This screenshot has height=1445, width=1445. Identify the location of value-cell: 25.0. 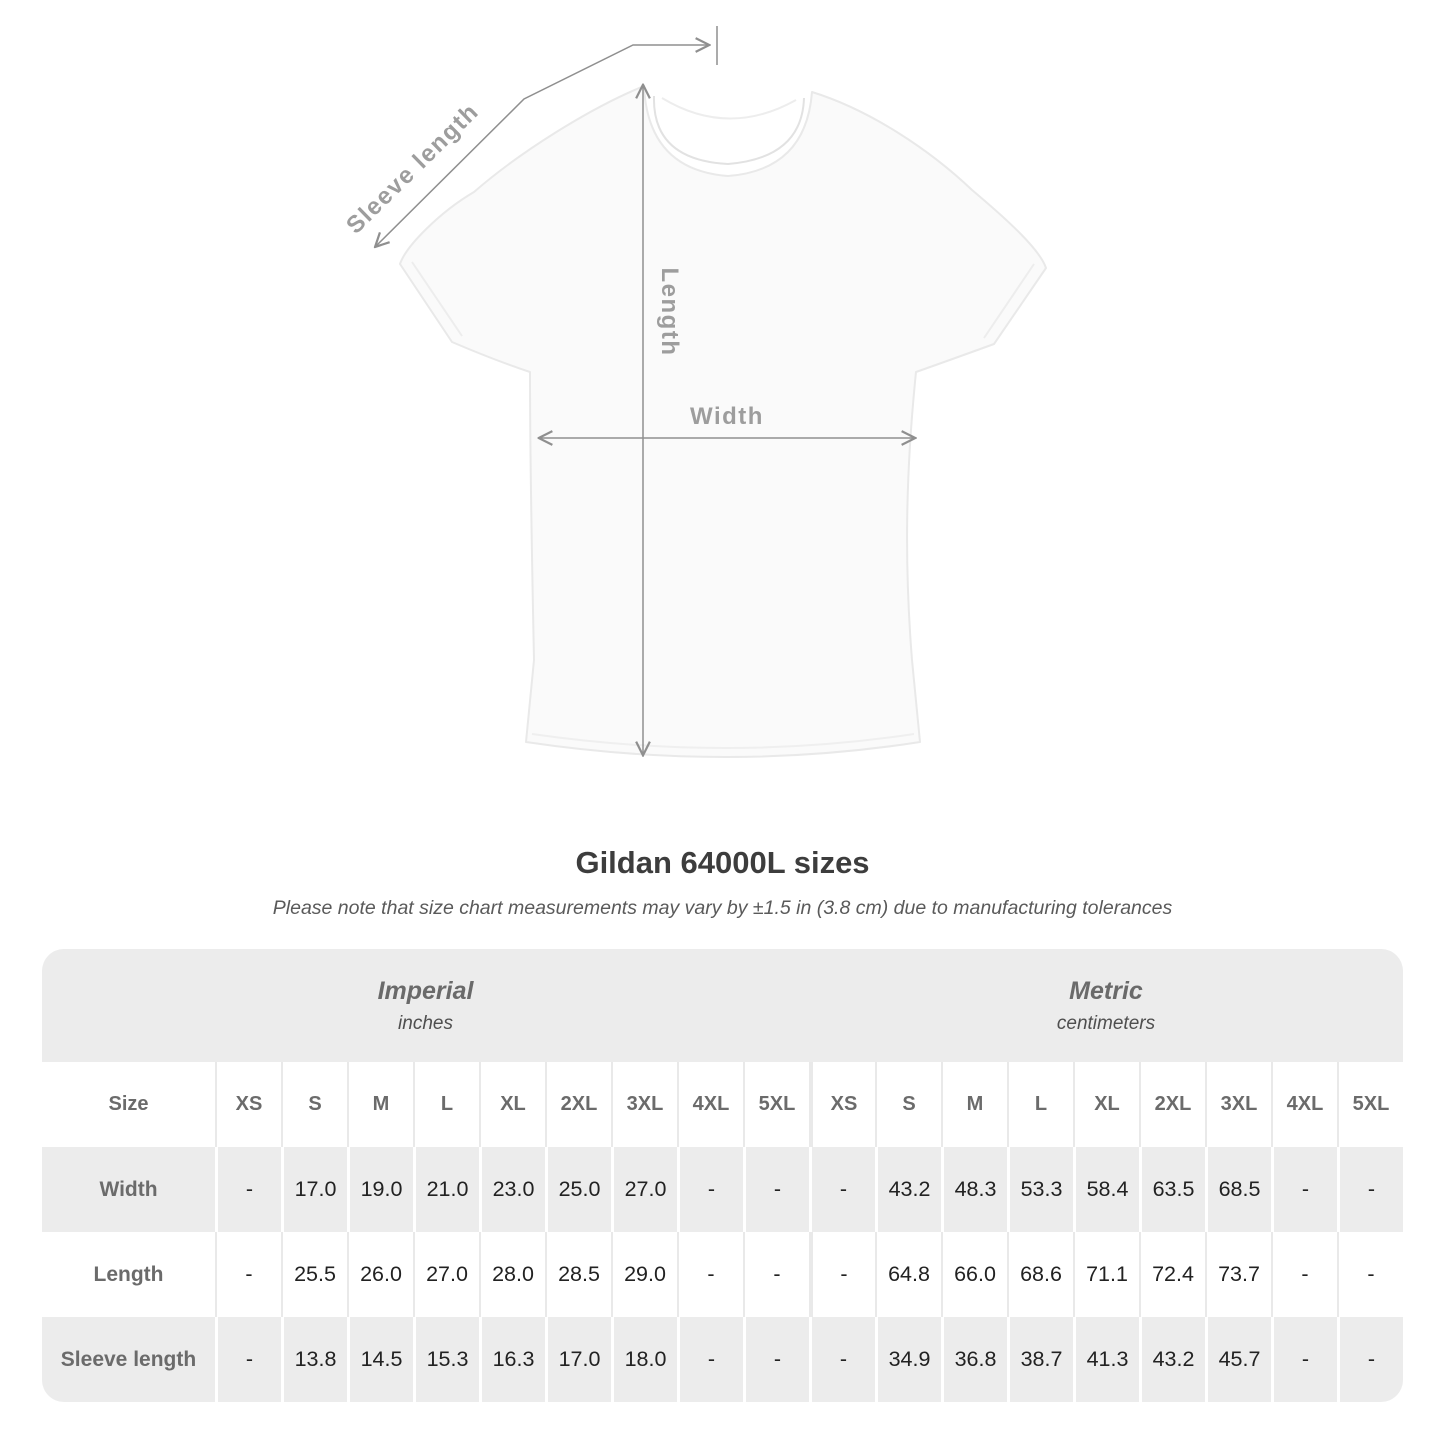
(578, 1189).